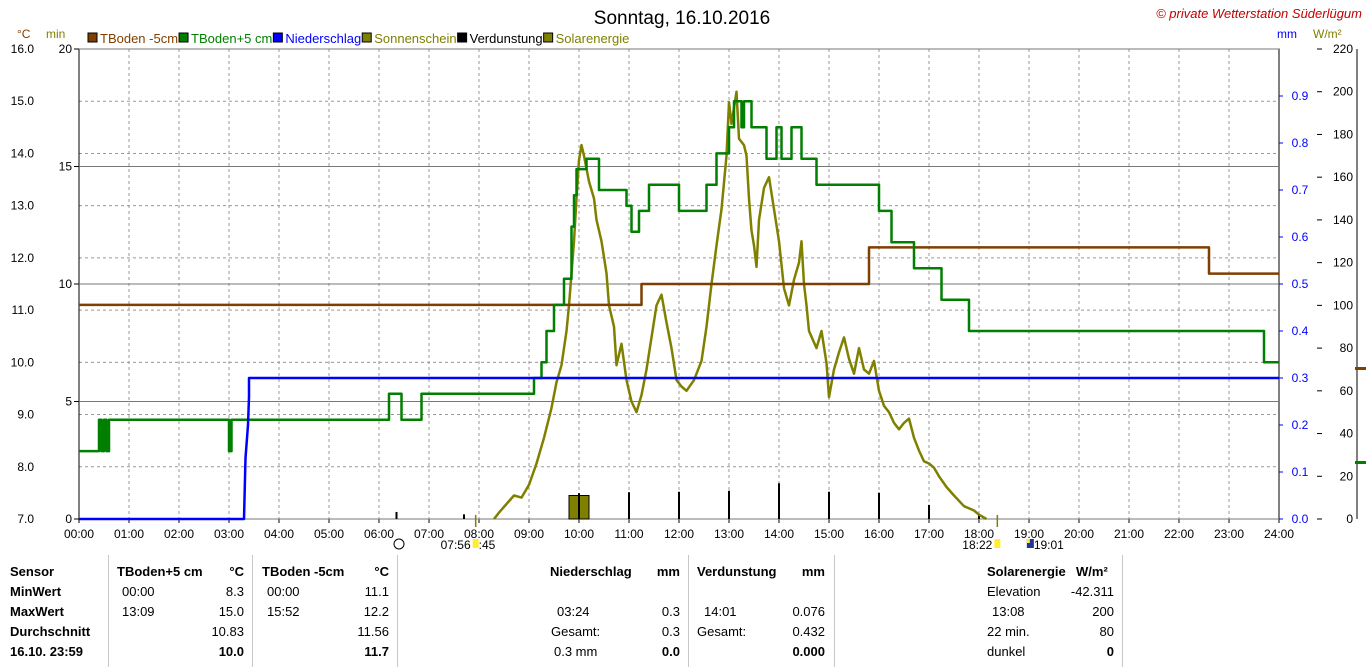 The height and width of the screenshot is (670, 1366). Describe the element at coordinates (1360, 415) in the screenshot. I see `right-edge-swatches` at that location.